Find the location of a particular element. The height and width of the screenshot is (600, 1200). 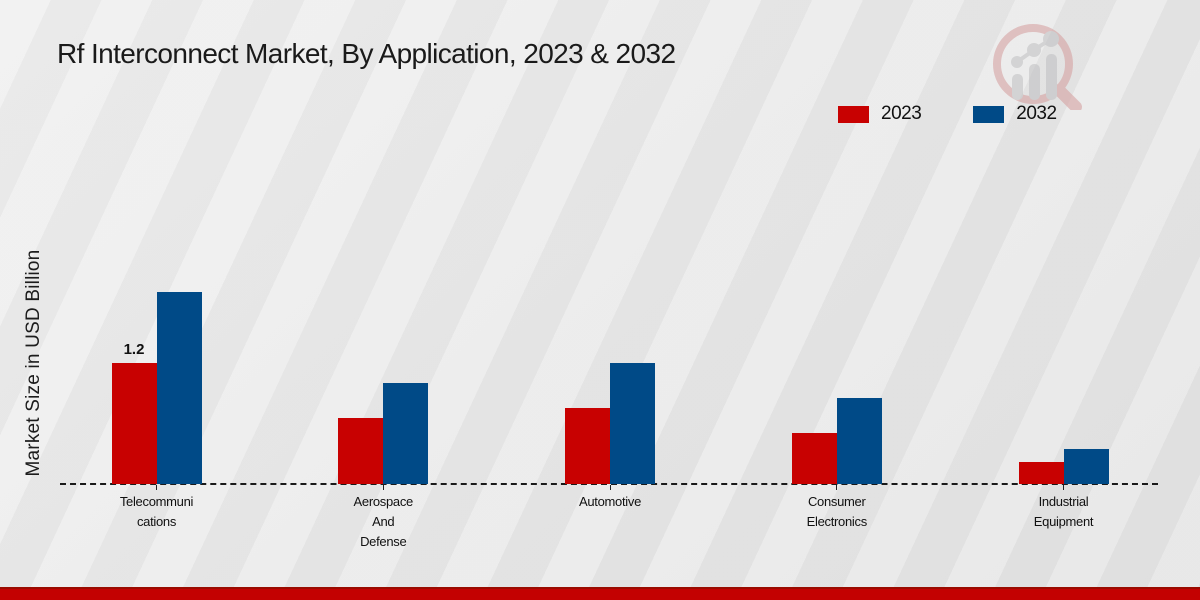

legend-label-2032: 2032 is located at coordinates (1036, 113).